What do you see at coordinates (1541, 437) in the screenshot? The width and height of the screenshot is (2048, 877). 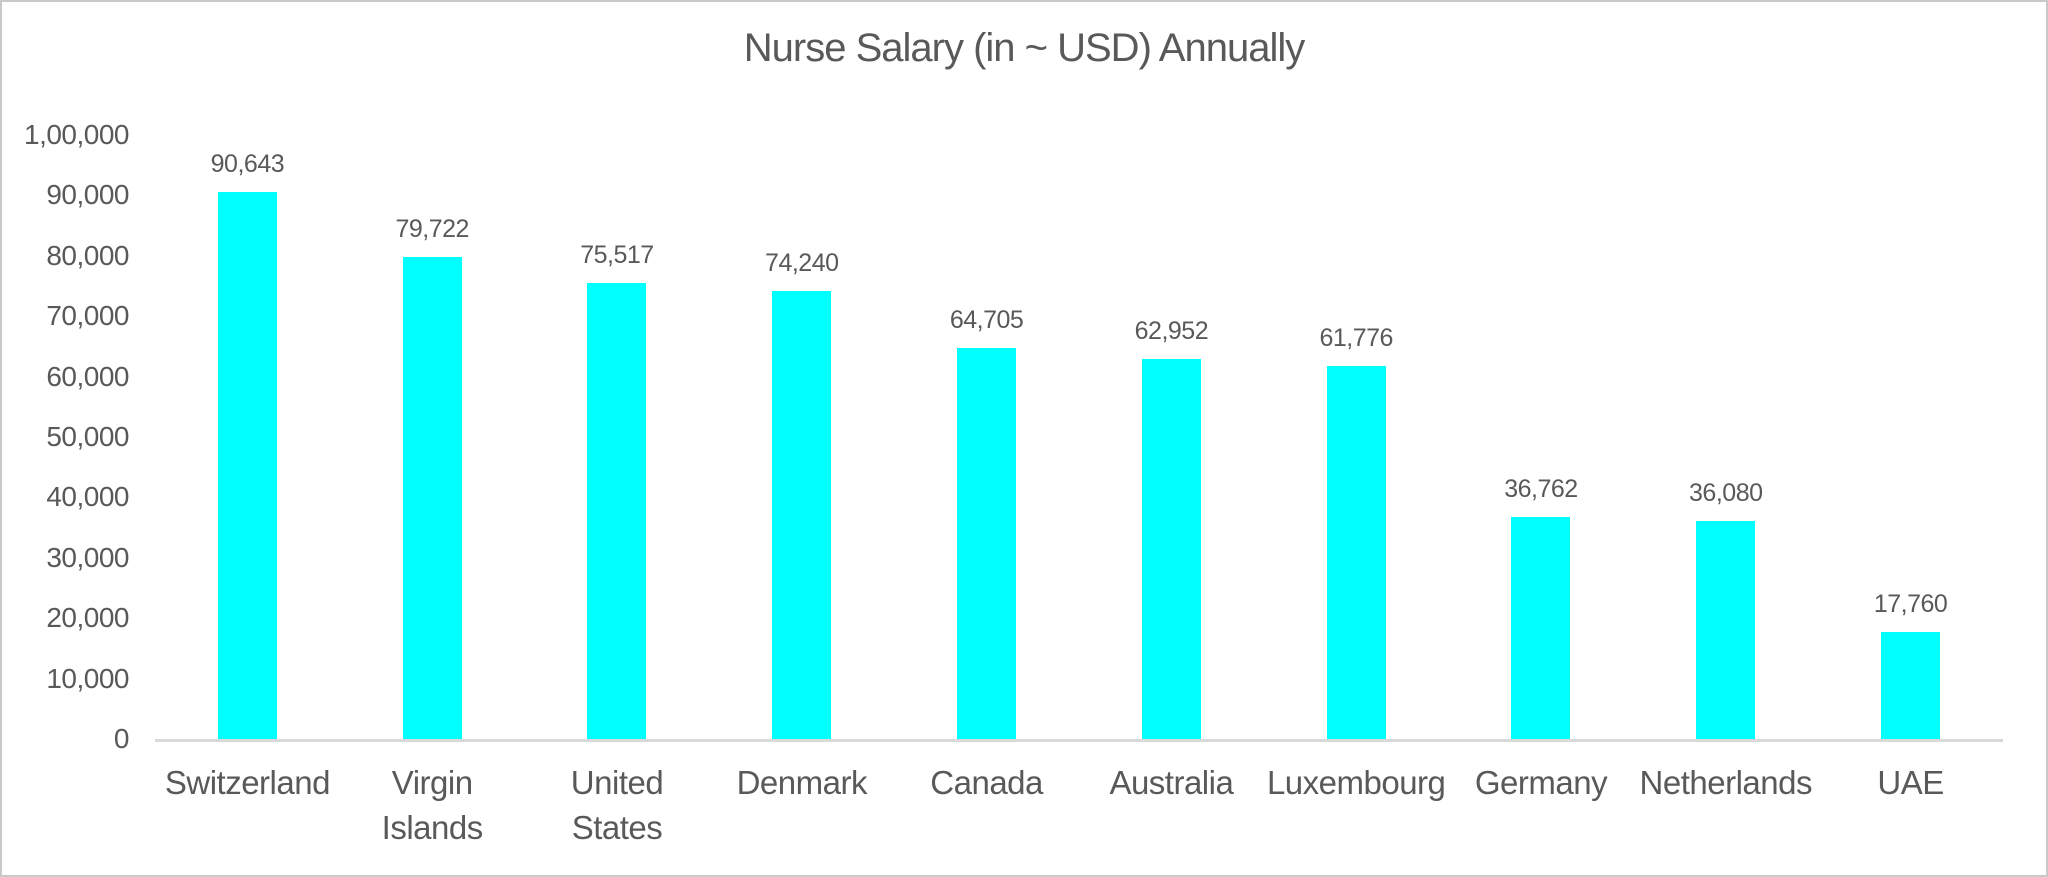 I see `bar-group: 36,762` at bounding box center [1541, 437].